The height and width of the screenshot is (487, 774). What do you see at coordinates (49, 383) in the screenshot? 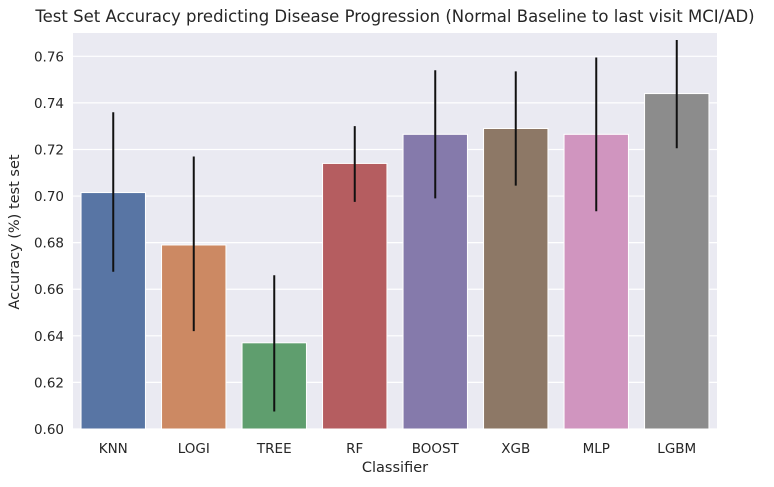
I see `y-tick-label: 0.62` at bounding box center [49, 383].